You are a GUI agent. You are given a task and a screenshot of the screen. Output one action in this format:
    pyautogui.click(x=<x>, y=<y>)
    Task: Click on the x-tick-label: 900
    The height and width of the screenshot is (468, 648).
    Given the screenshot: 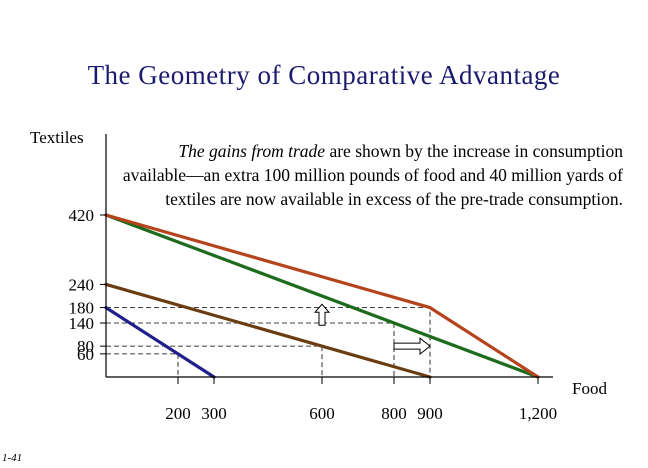 What is the action you would take?
    pyautogui.click(x=430, y=413)
    